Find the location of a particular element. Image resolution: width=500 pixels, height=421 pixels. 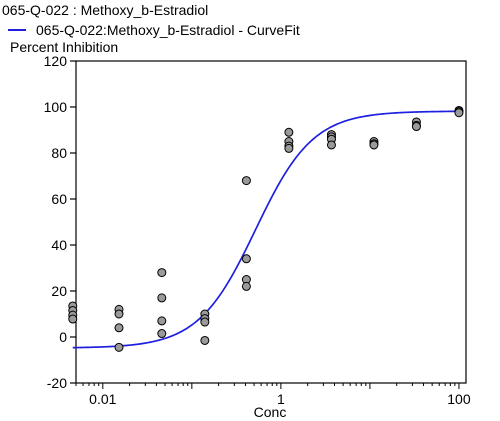

y-tick-label: 20 is located at coordinates (59, 291).